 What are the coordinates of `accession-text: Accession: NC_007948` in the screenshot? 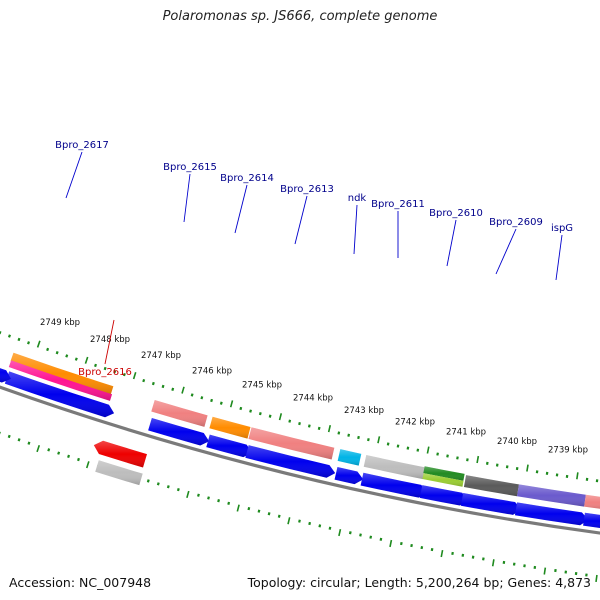 It's located at (80, 582).